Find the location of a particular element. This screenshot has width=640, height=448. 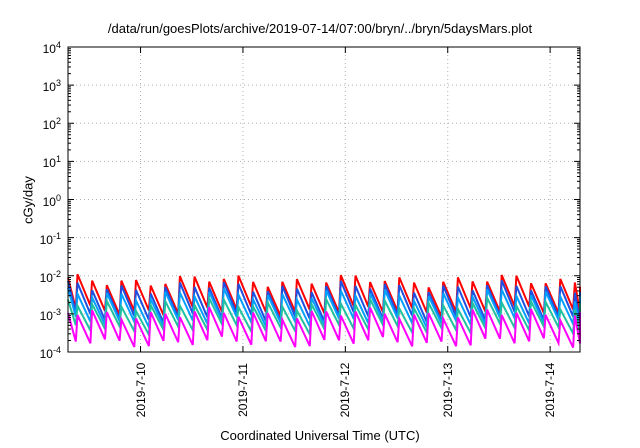

y-tick-exponent: 2 is located at coordinates (58, 121).